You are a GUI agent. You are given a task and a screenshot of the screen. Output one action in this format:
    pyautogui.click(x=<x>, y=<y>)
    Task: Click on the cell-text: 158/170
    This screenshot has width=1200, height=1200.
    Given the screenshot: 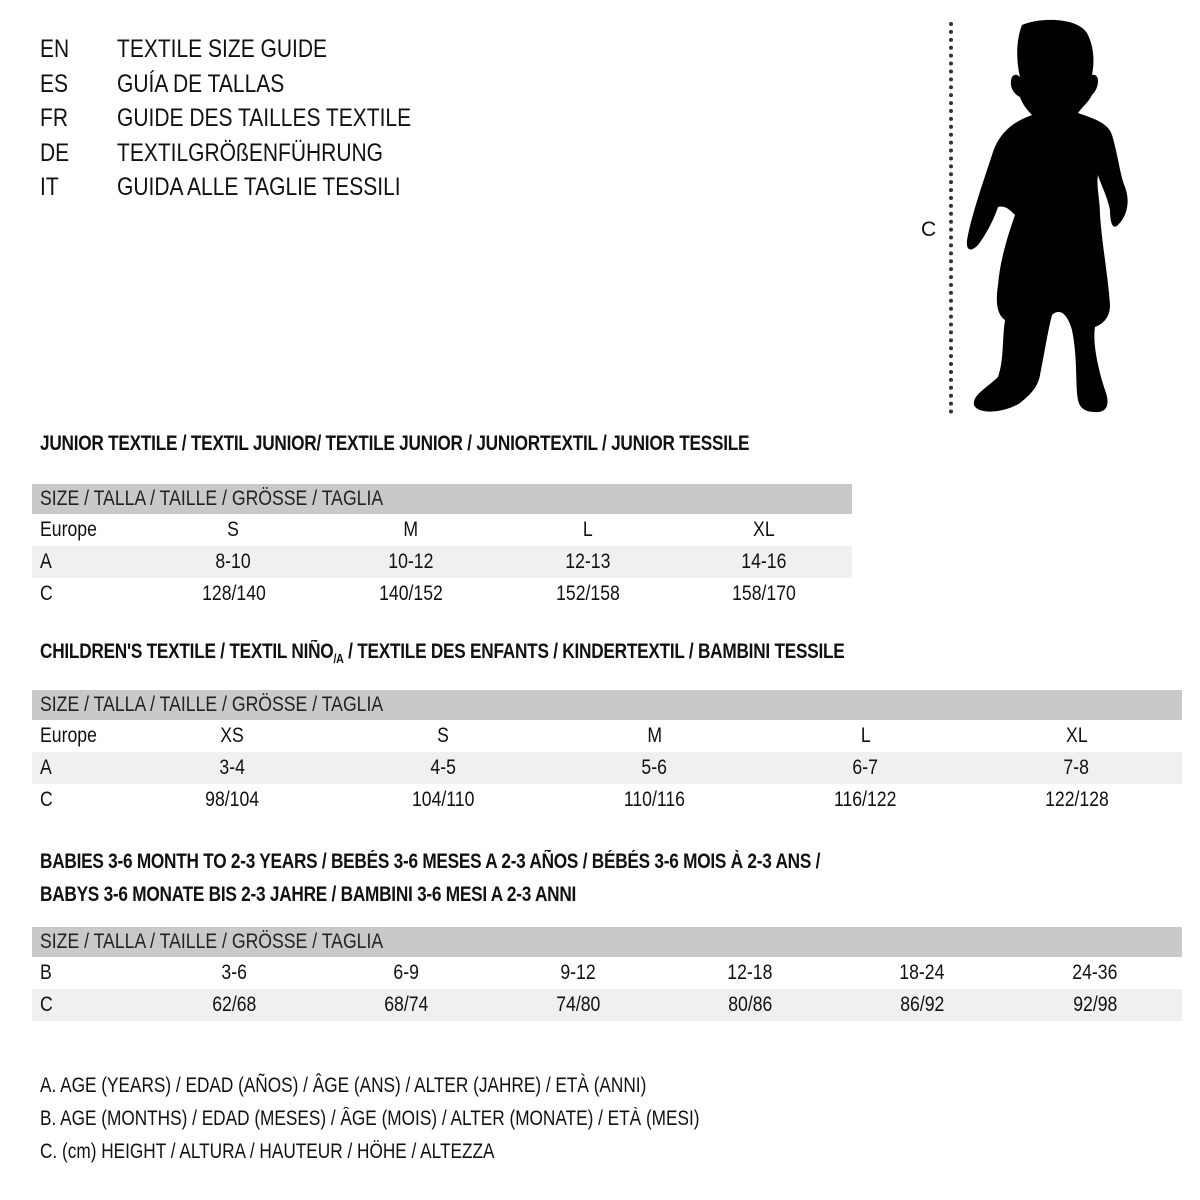 What is the action you would take?
    pyautogui.click(x=764, y=593)
    